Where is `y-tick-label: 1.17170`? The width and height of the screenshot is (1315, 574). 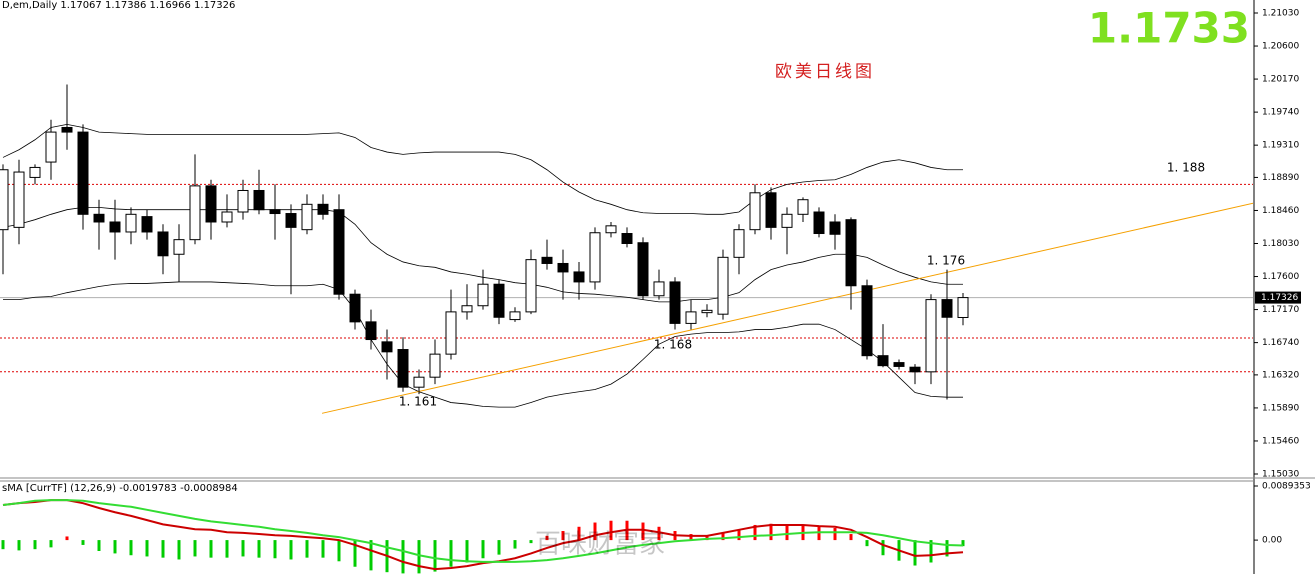
y-tick-label: 1.17170 is located at coordinates (1280, 310).